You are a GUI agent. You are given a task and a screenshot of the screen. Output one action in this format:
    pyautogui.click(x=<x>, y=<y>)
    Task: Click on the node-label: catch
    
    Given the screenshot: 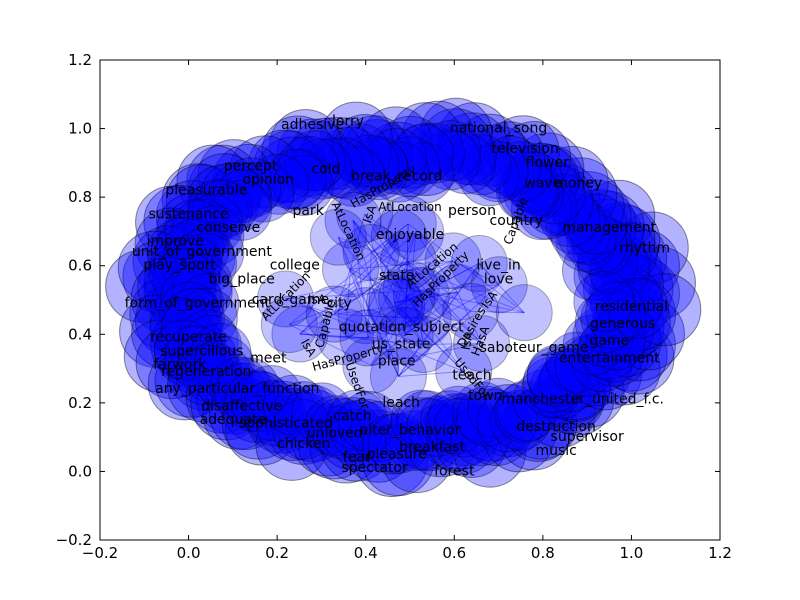 What is the action you would take?
    pyautogui.click(x=352, y=417)
    